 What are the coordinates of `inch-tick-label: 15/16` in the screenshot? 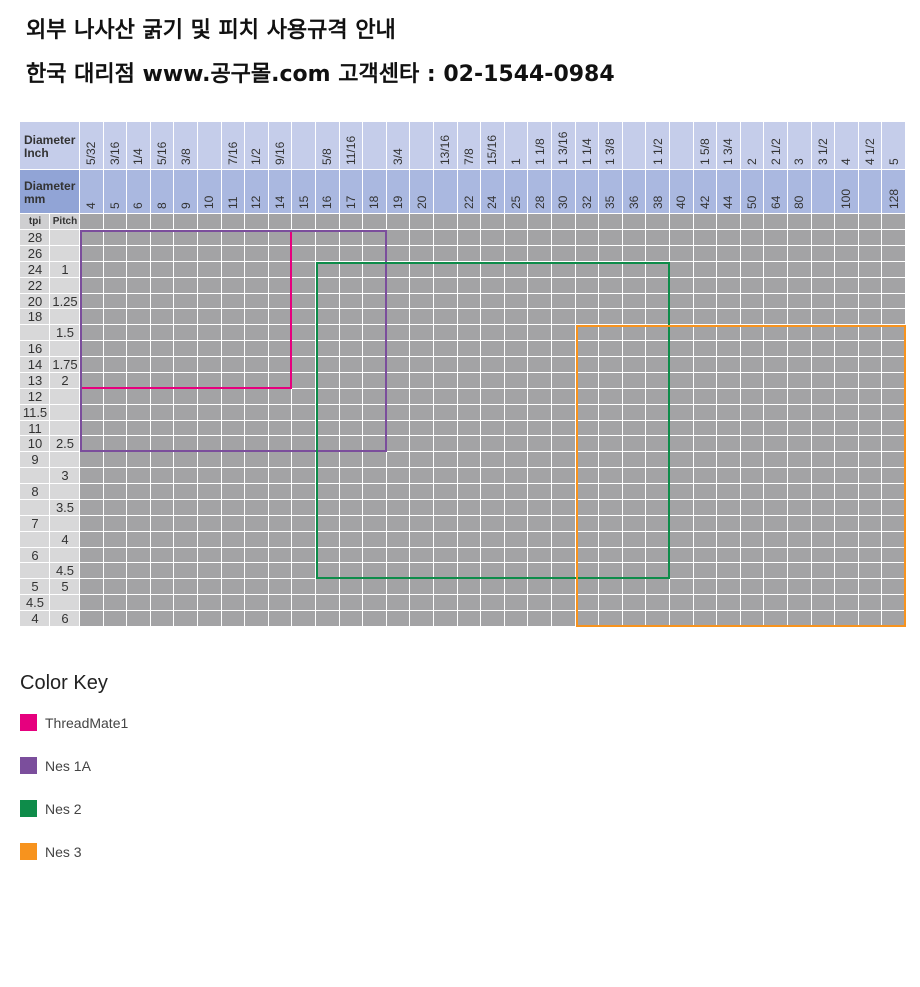 It's located at (492, 149).